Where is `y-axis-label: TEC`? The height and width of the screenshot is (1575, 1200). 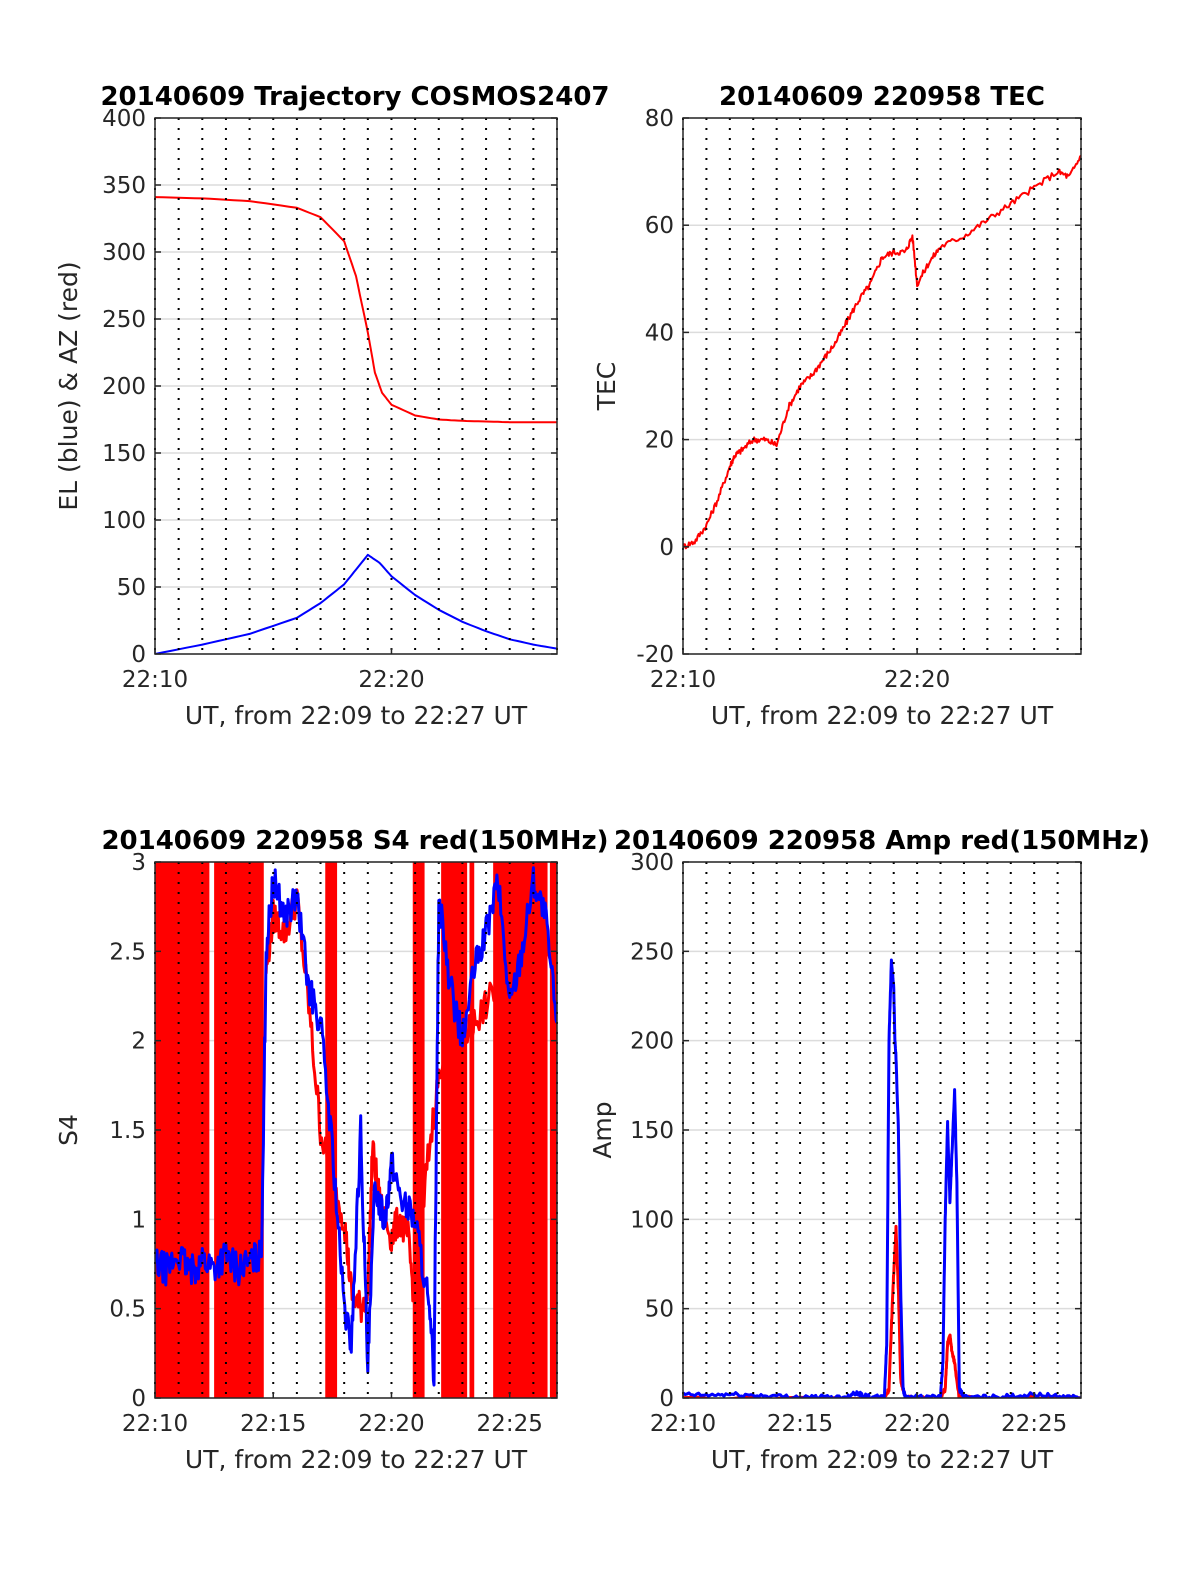 y-axis-label: TEC is located at coordinates (606, 387).